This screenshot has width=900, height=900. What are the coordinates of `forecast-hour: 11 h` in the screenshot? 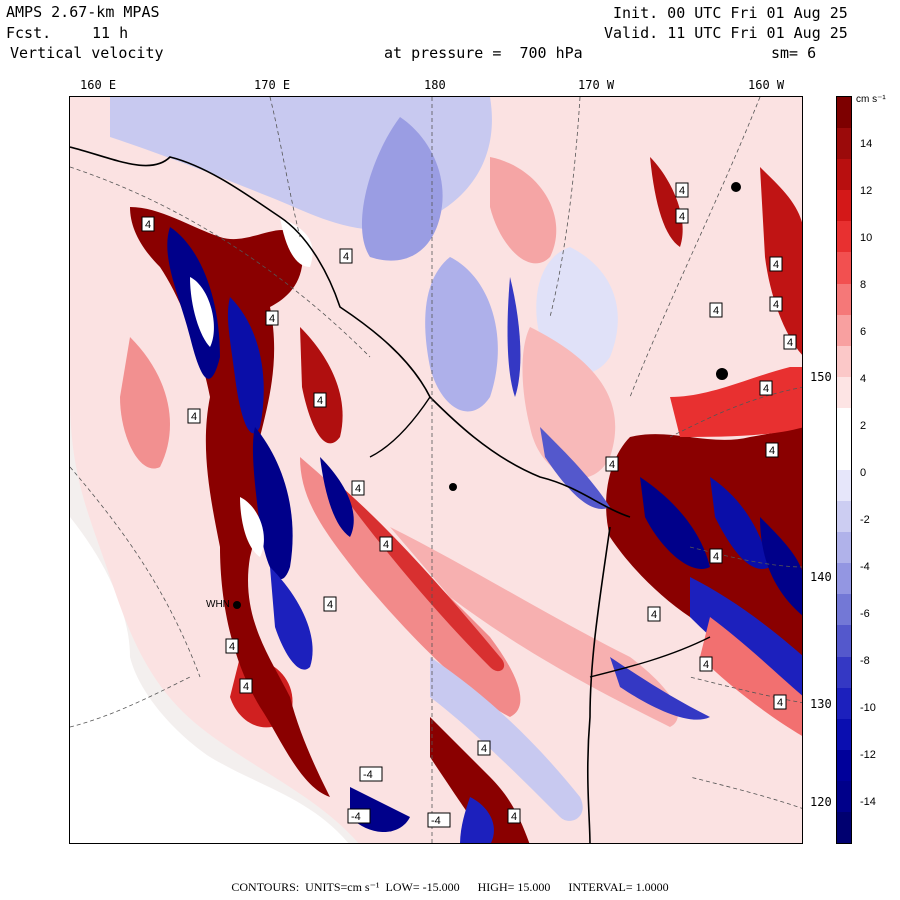 It's located at (110, 33).